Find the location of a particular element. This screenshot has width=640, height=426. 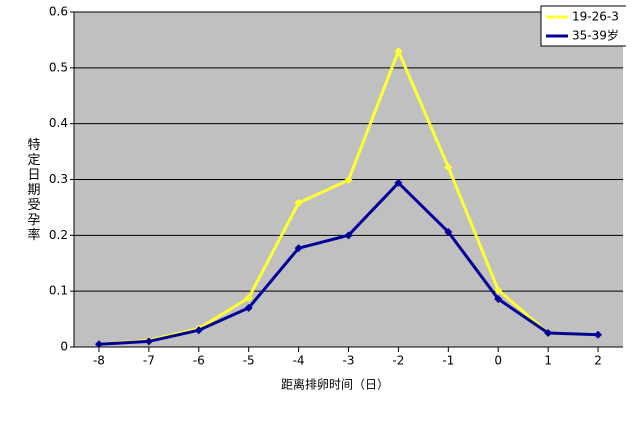

x-tick-label: -2 is located at coordinates (398, 361).